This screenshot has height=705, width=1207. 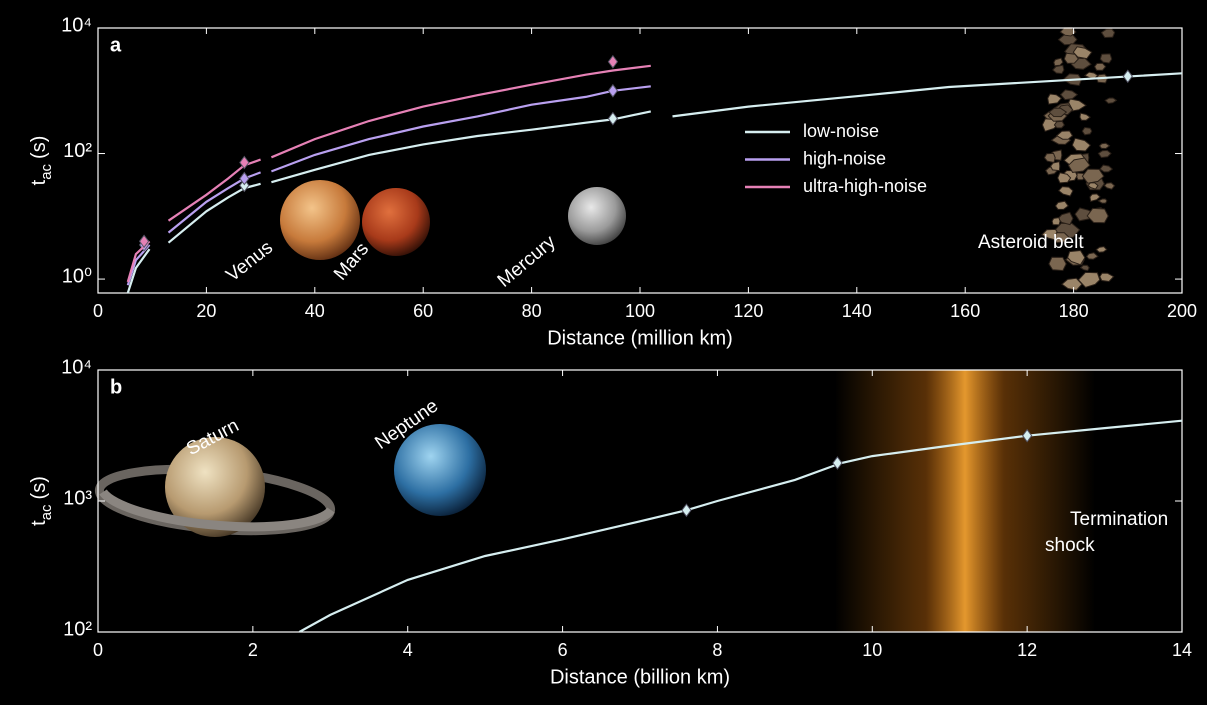 I want to click on panel-label: a, so click(x=116, y=45).